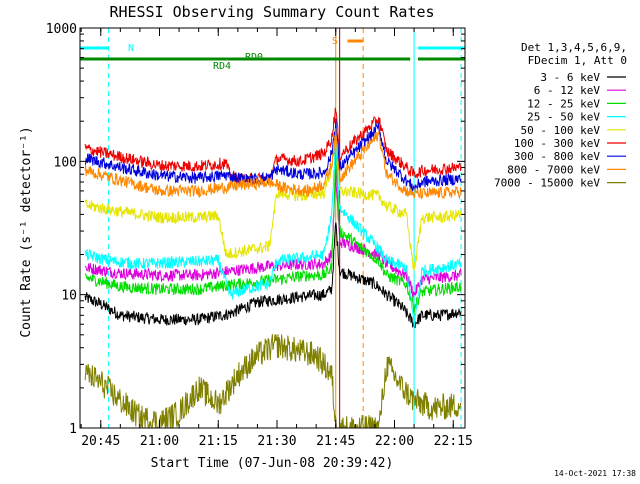 This screenshot has width=640, height=484. I want to click on chart-title: RHESSI Observing Summary Count Rates, so click(271, 12).